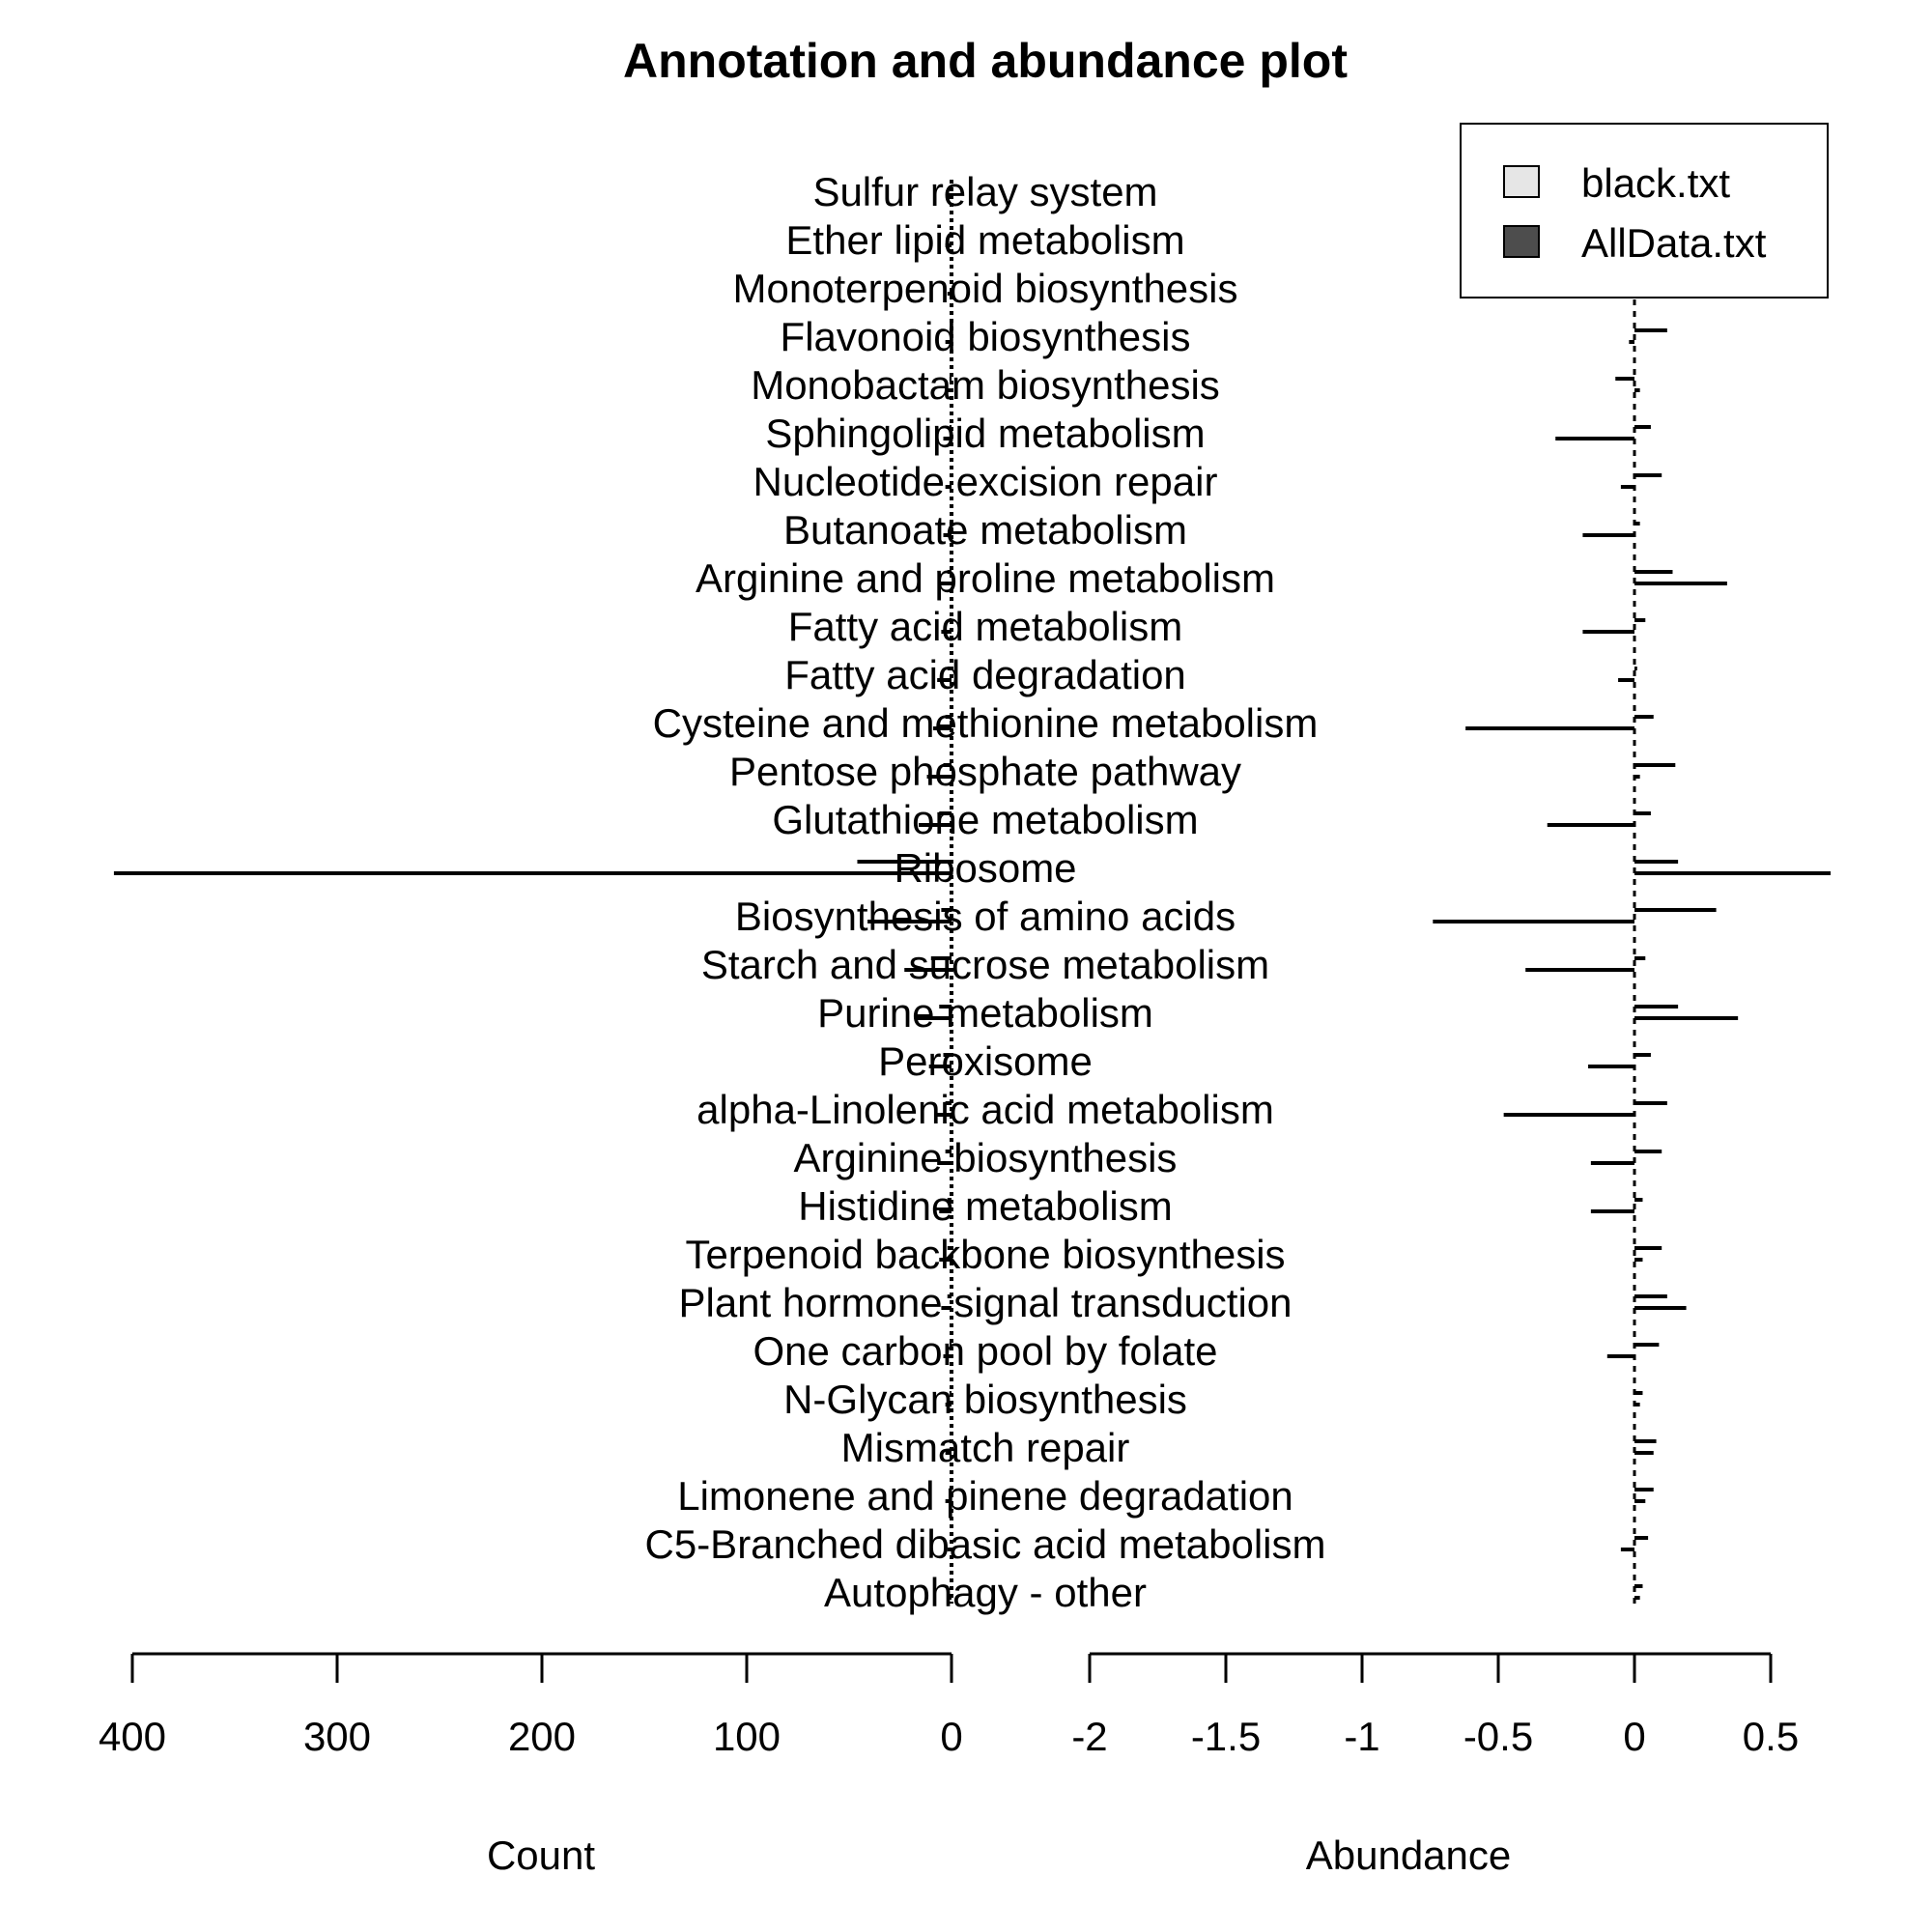 The height and width of the screenshot is (1932, 1932). What do you see at coordinates (1521, 181) in the screenshot?
I see `legend-swatch-black` at bounding box center [1521, 181].